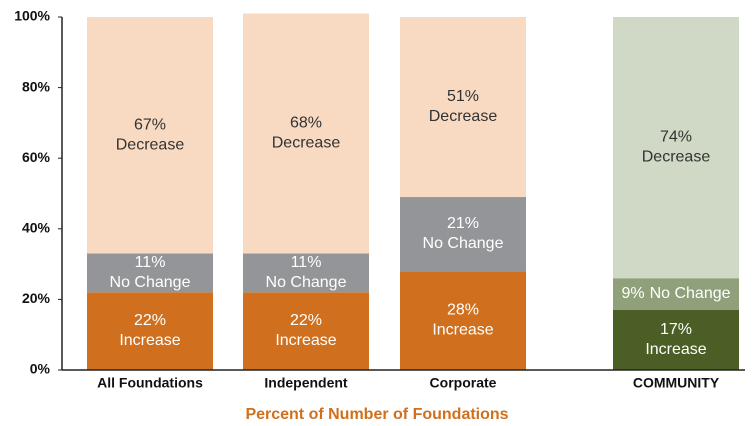  I want to click on data-label: 9% No Change, so click(675, 293).